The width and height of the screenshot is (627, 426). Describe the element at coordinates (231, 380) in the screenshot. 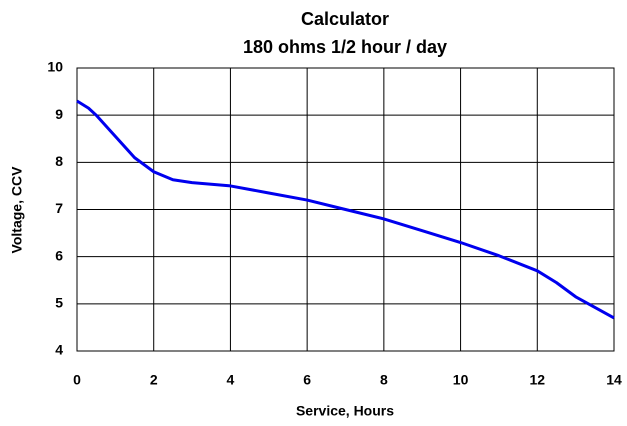

I see `x-tick-label: 4` at that location.